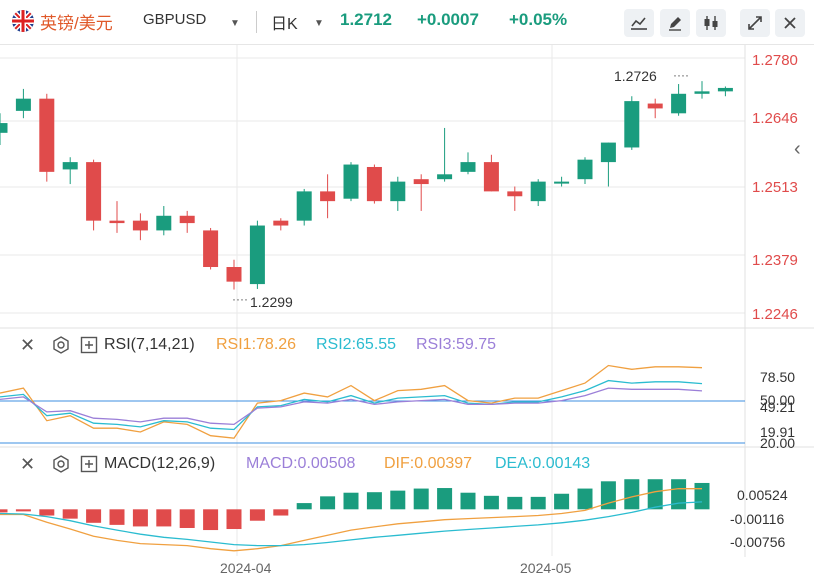 This screenshot has width=814, height=583. What do you see at coordinates (319, 23) in the screenshot?
I see `period-dropdown-icon: ▼` at bounding box center [319, 23].